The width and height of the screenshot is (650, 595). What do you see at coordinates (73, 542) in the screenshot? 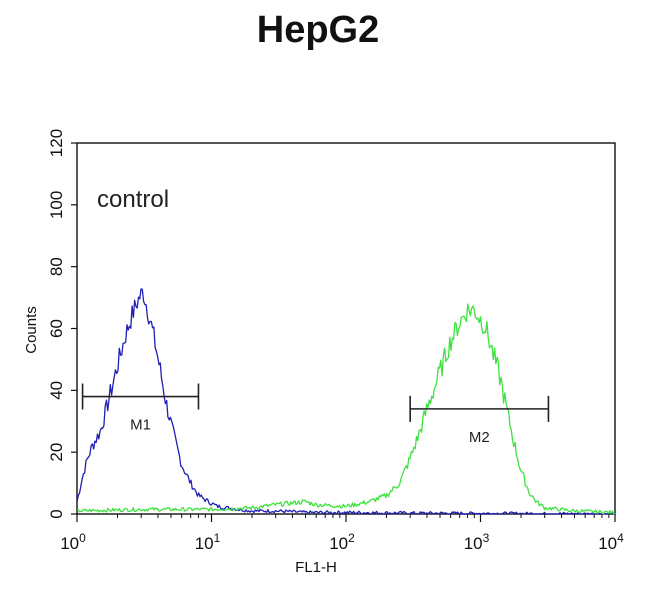
I see `x-tick-label: 10⁰` at bounding box center [73, 542].